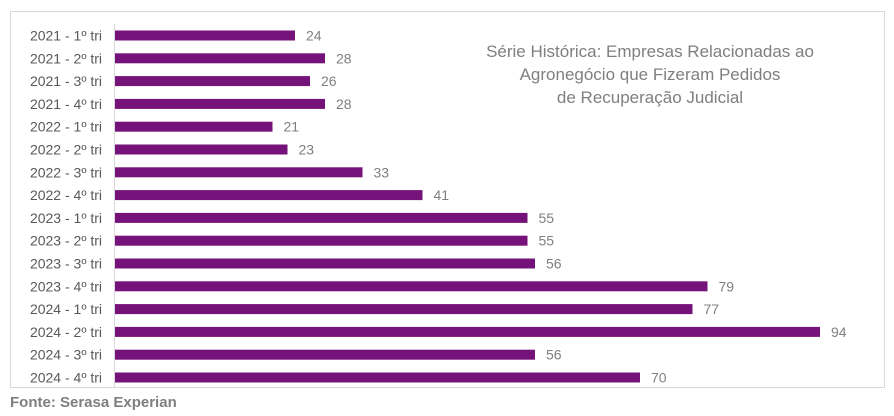 The width and height of the screenshot is (894, 416). Describe the element at coordinates (66, 195) in the screenshot. I see `category-label: 2022 - 4º tri` at that location.